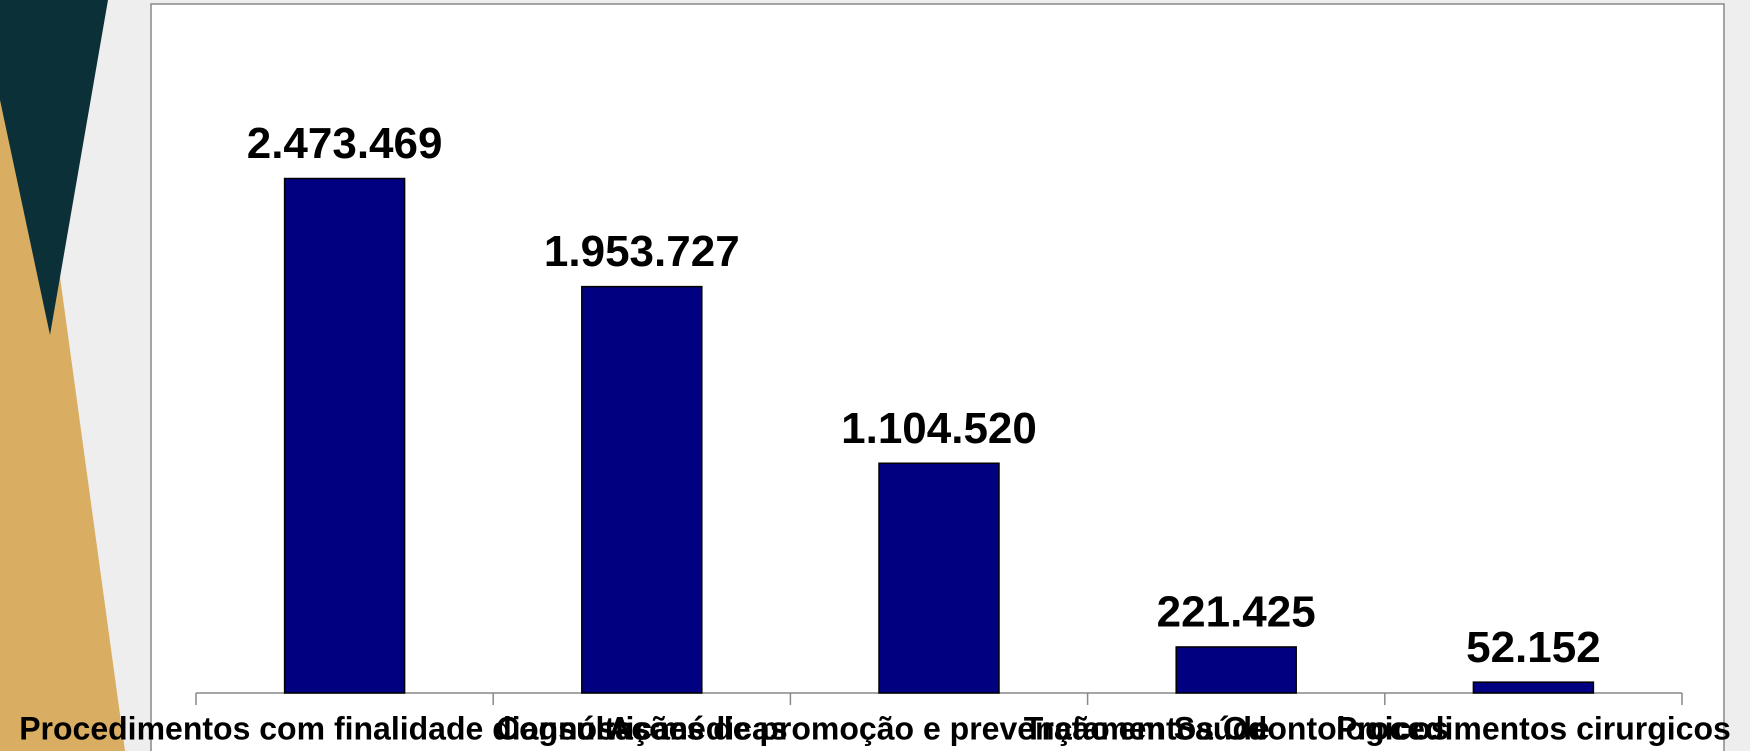 The width and height of the screenshot is (1750, 751). Describe the element at coordinates (939, 728) in the screenshot. I see `x-tick-label: Ações de promoção e prevenção em Saúde` at that location.